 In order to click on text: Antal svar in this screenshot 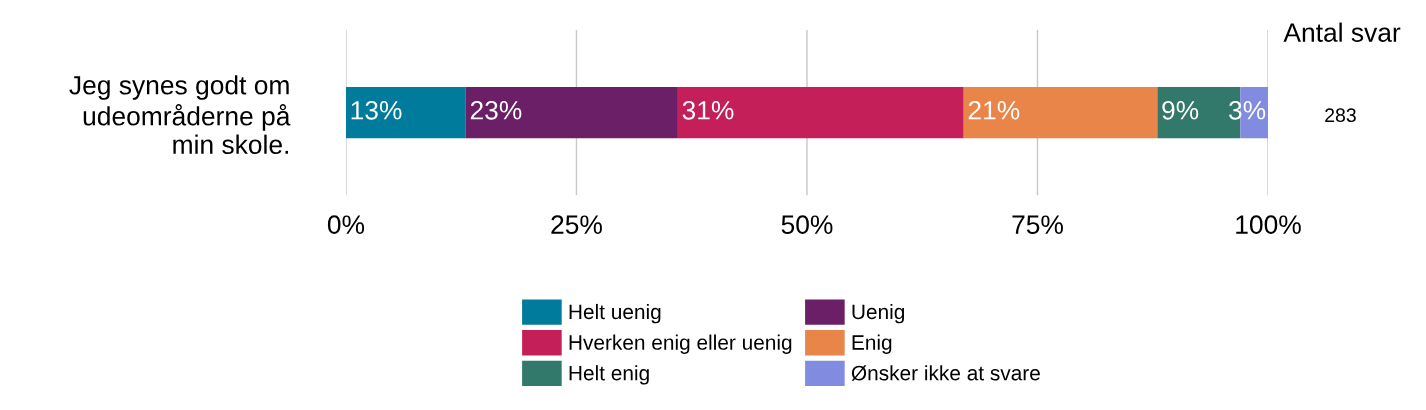, I will do `click(1342, 32)`.